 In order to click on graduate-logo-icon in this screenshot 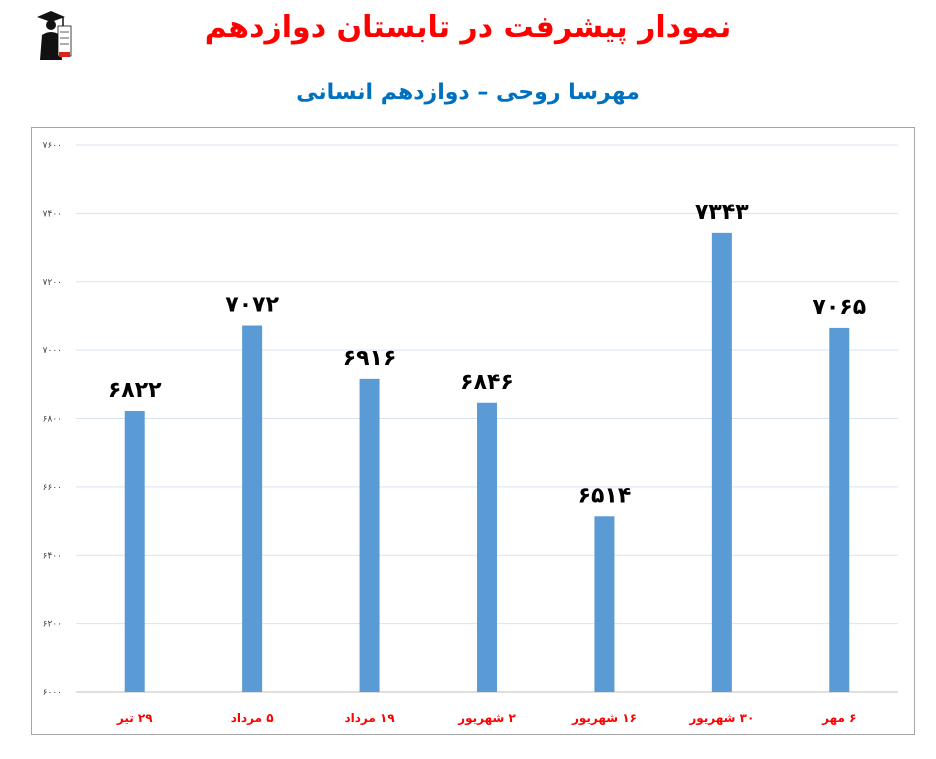, I will do `click(53, 36)`.